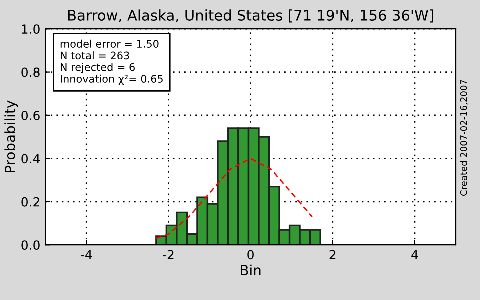  Describe the element at coordinates (333, 255) in the screenshot. I see `x-tick-label: 2` at that location.